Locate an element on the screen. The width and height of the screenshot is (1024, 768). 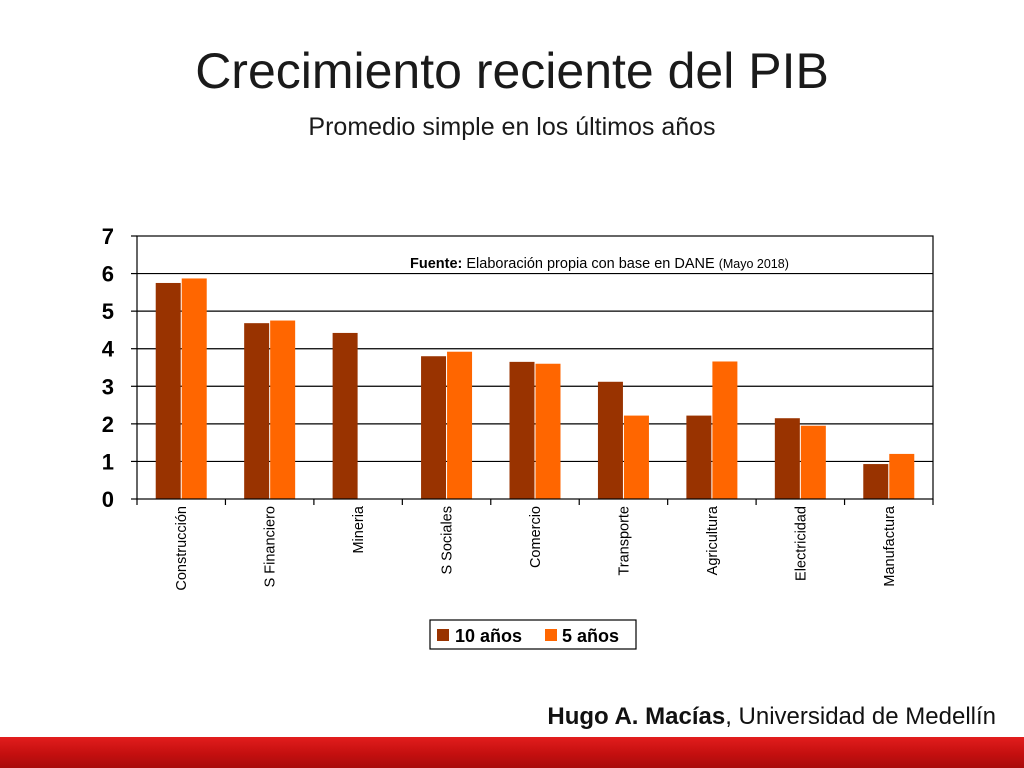
y-tick-label: 3 is located at coordinates (108, 386).